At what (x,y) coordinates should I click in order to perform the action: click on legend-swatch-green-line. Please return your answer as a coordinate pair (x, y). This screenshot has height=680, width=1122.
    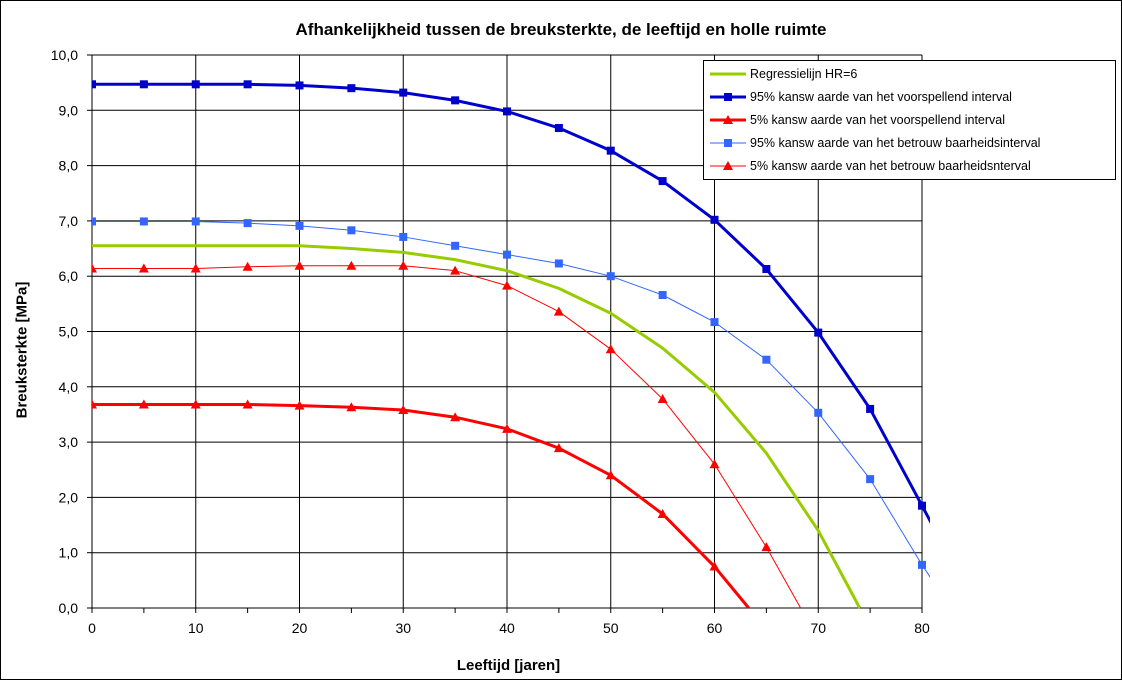
    Looking at the image, I should click on (728, 74).